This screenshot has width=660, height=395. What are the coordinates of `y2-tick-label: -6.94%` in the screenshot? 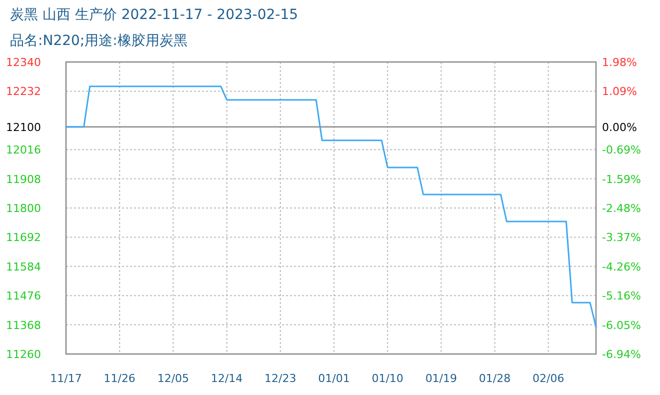 It's located at (621, 354).